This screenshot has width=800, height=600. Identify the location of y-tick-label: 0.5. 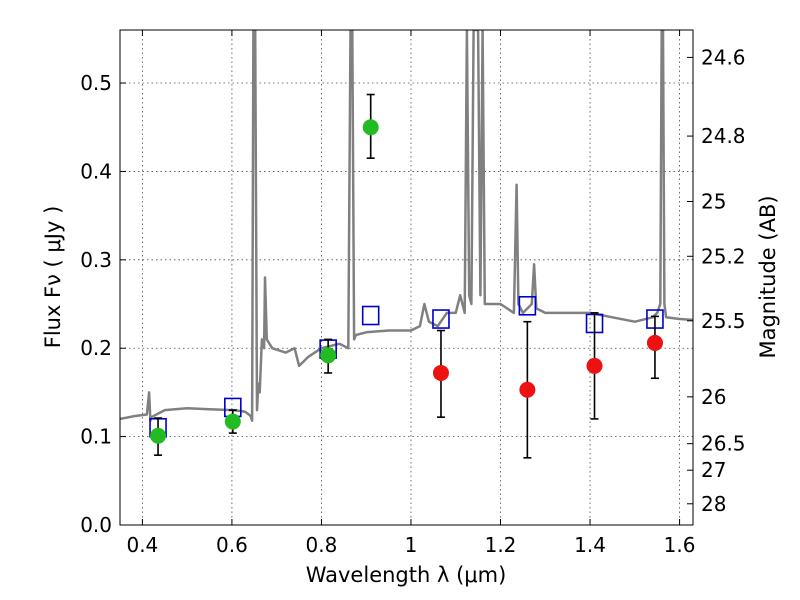
(96, 83).